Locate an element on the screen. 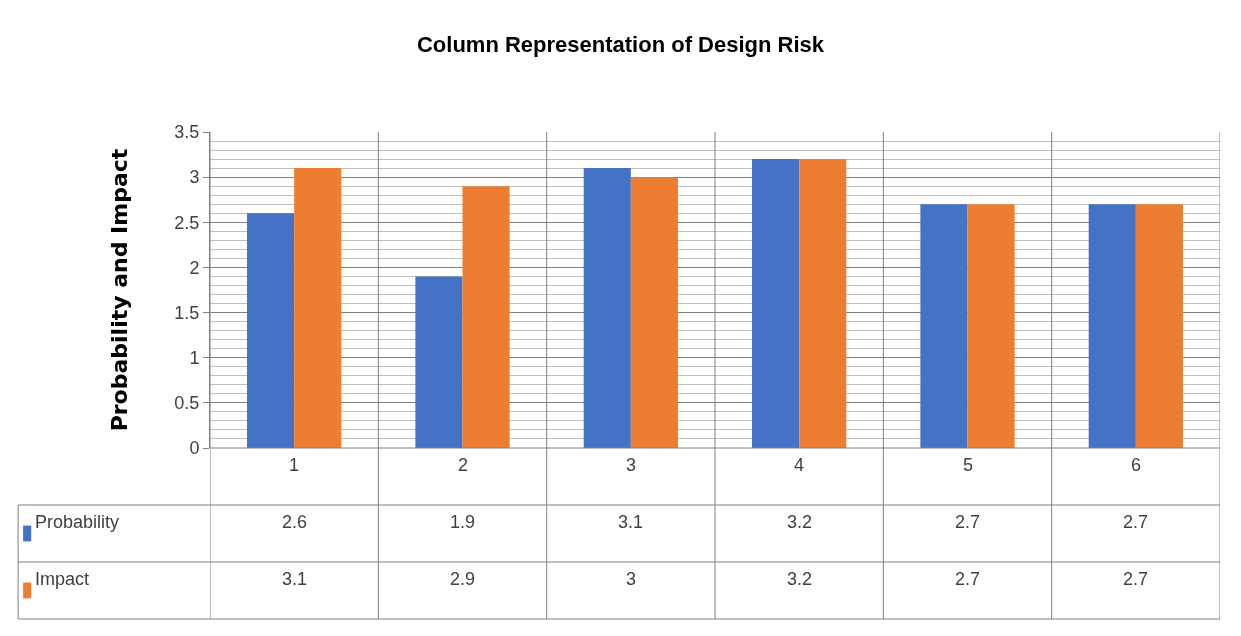 This screenshot has width=1241, height=636. chart-title: Column Representation of Design Risk is located at coordinates (620, 45).